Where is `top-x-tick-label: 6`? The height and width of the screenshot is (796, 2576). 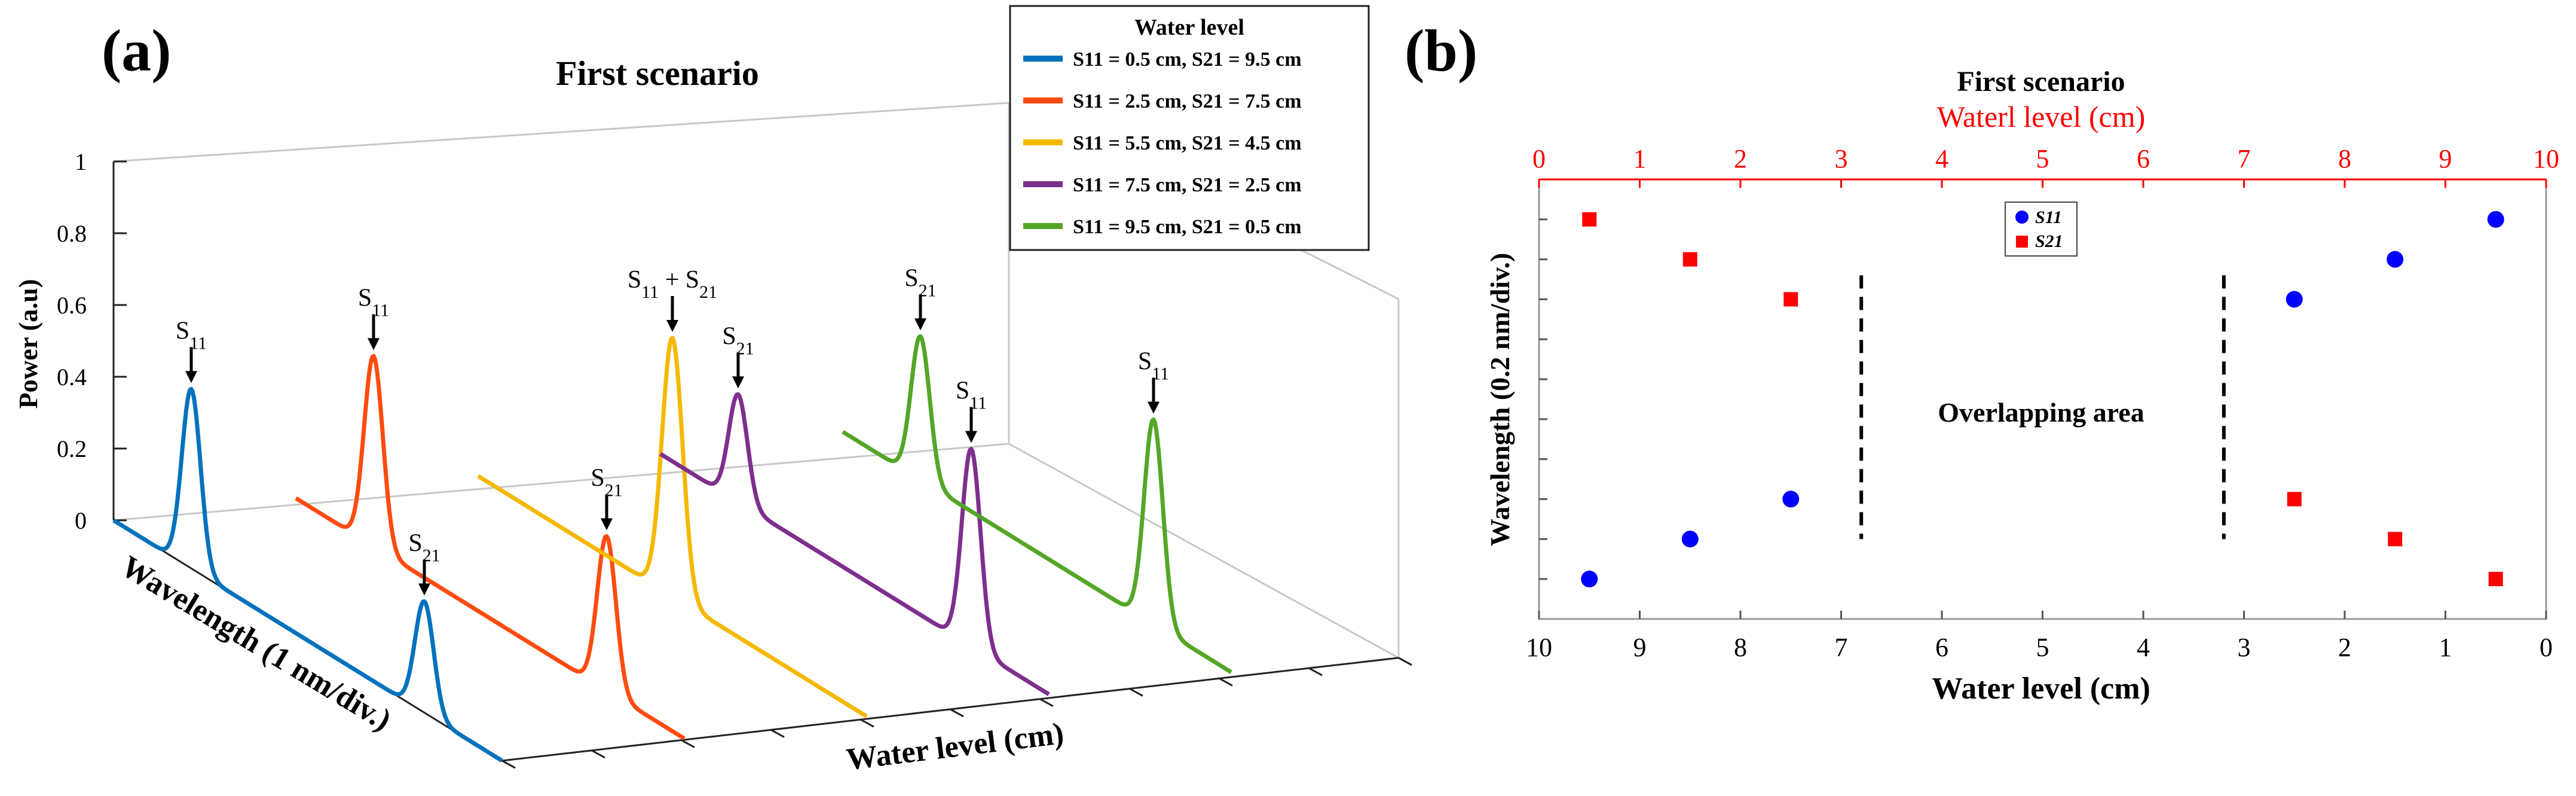 top-x-tick-label: 6 is located at coordinates (2143, 158).